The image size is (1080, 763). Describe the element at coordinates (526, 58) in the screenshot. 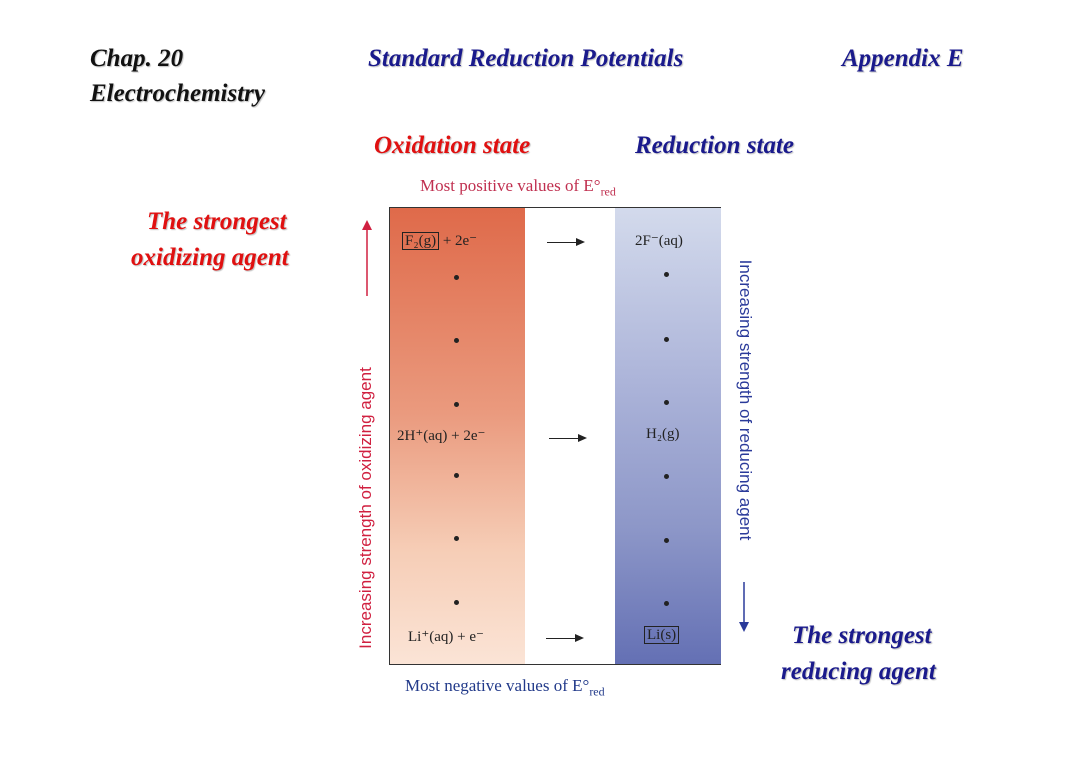

I see `page-title: Standard Reduction Potentials` at that location.